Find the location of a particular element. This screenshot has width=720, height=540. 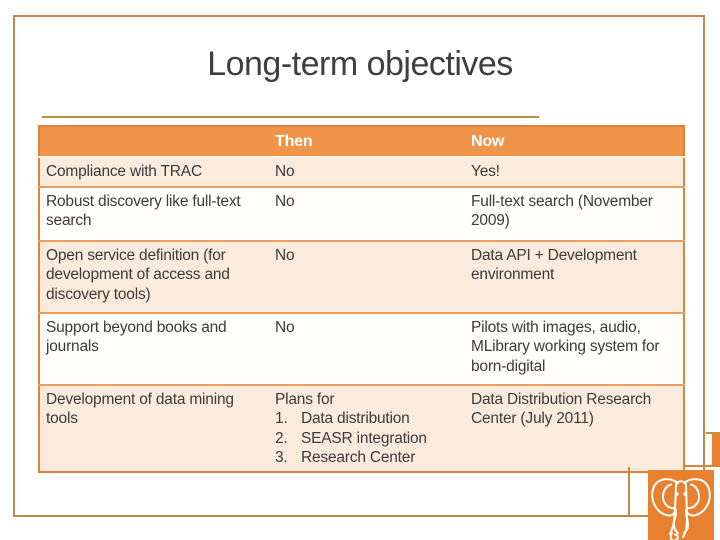

objective-cell: Robust discovery like full-text search is located at coordinates (154, 213).